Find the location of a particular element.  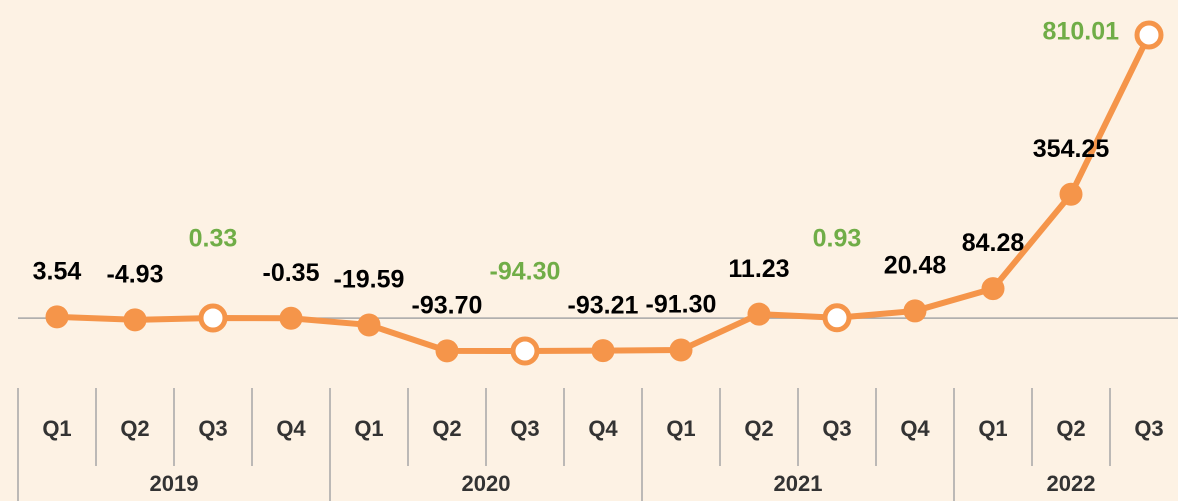

data-label: -91.30 is located at coordinates (681, 305).